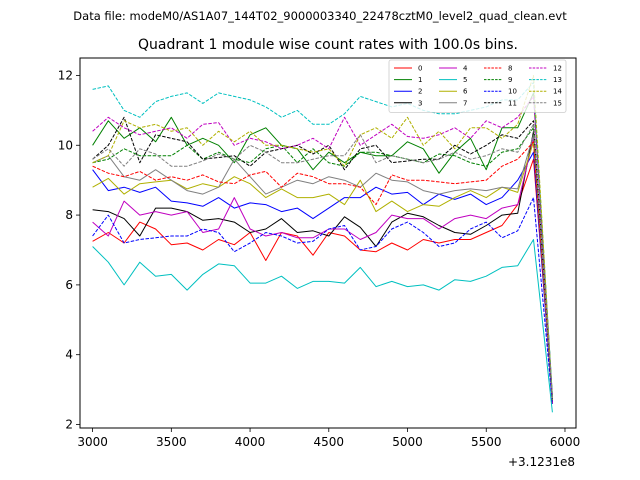 The image size is (640, 480). I want to click on legend-label-6: 6, so click(465, 92).